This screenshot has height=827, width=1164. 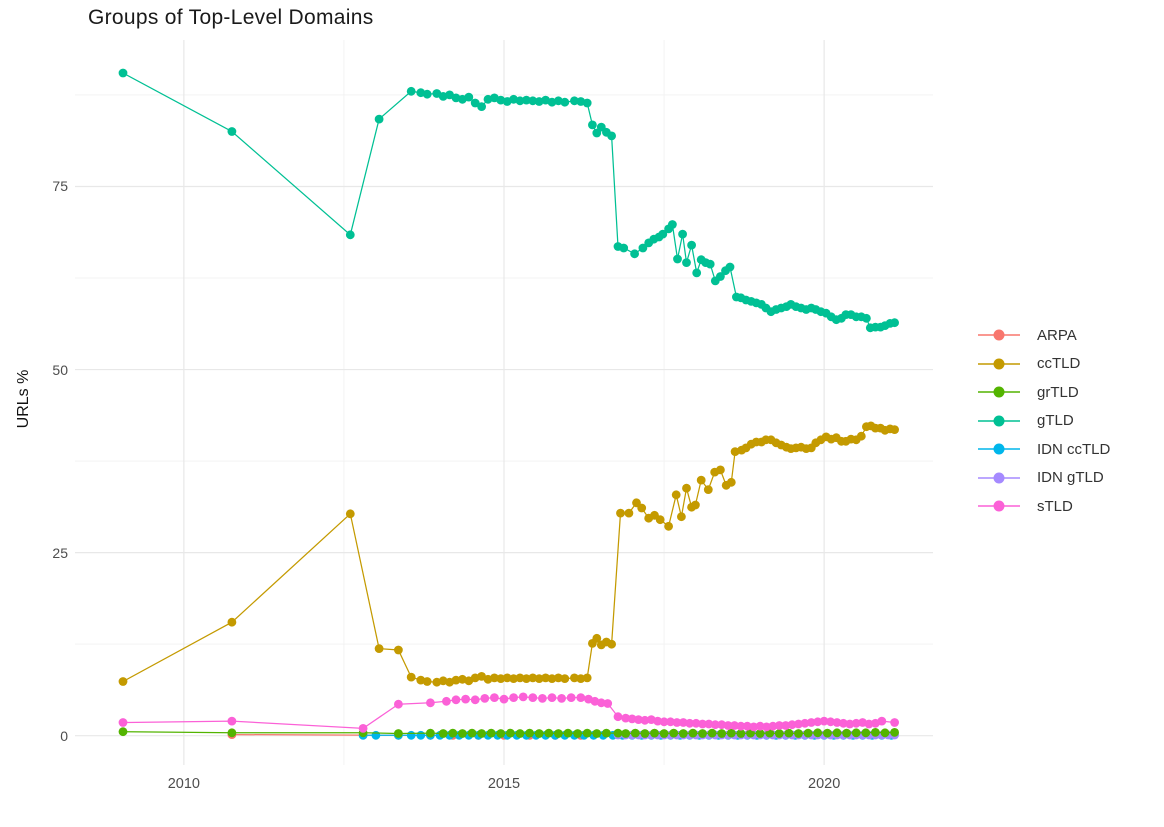 I want to click on legend-item-gtld: gTLD, so click(x=1043, y=421).